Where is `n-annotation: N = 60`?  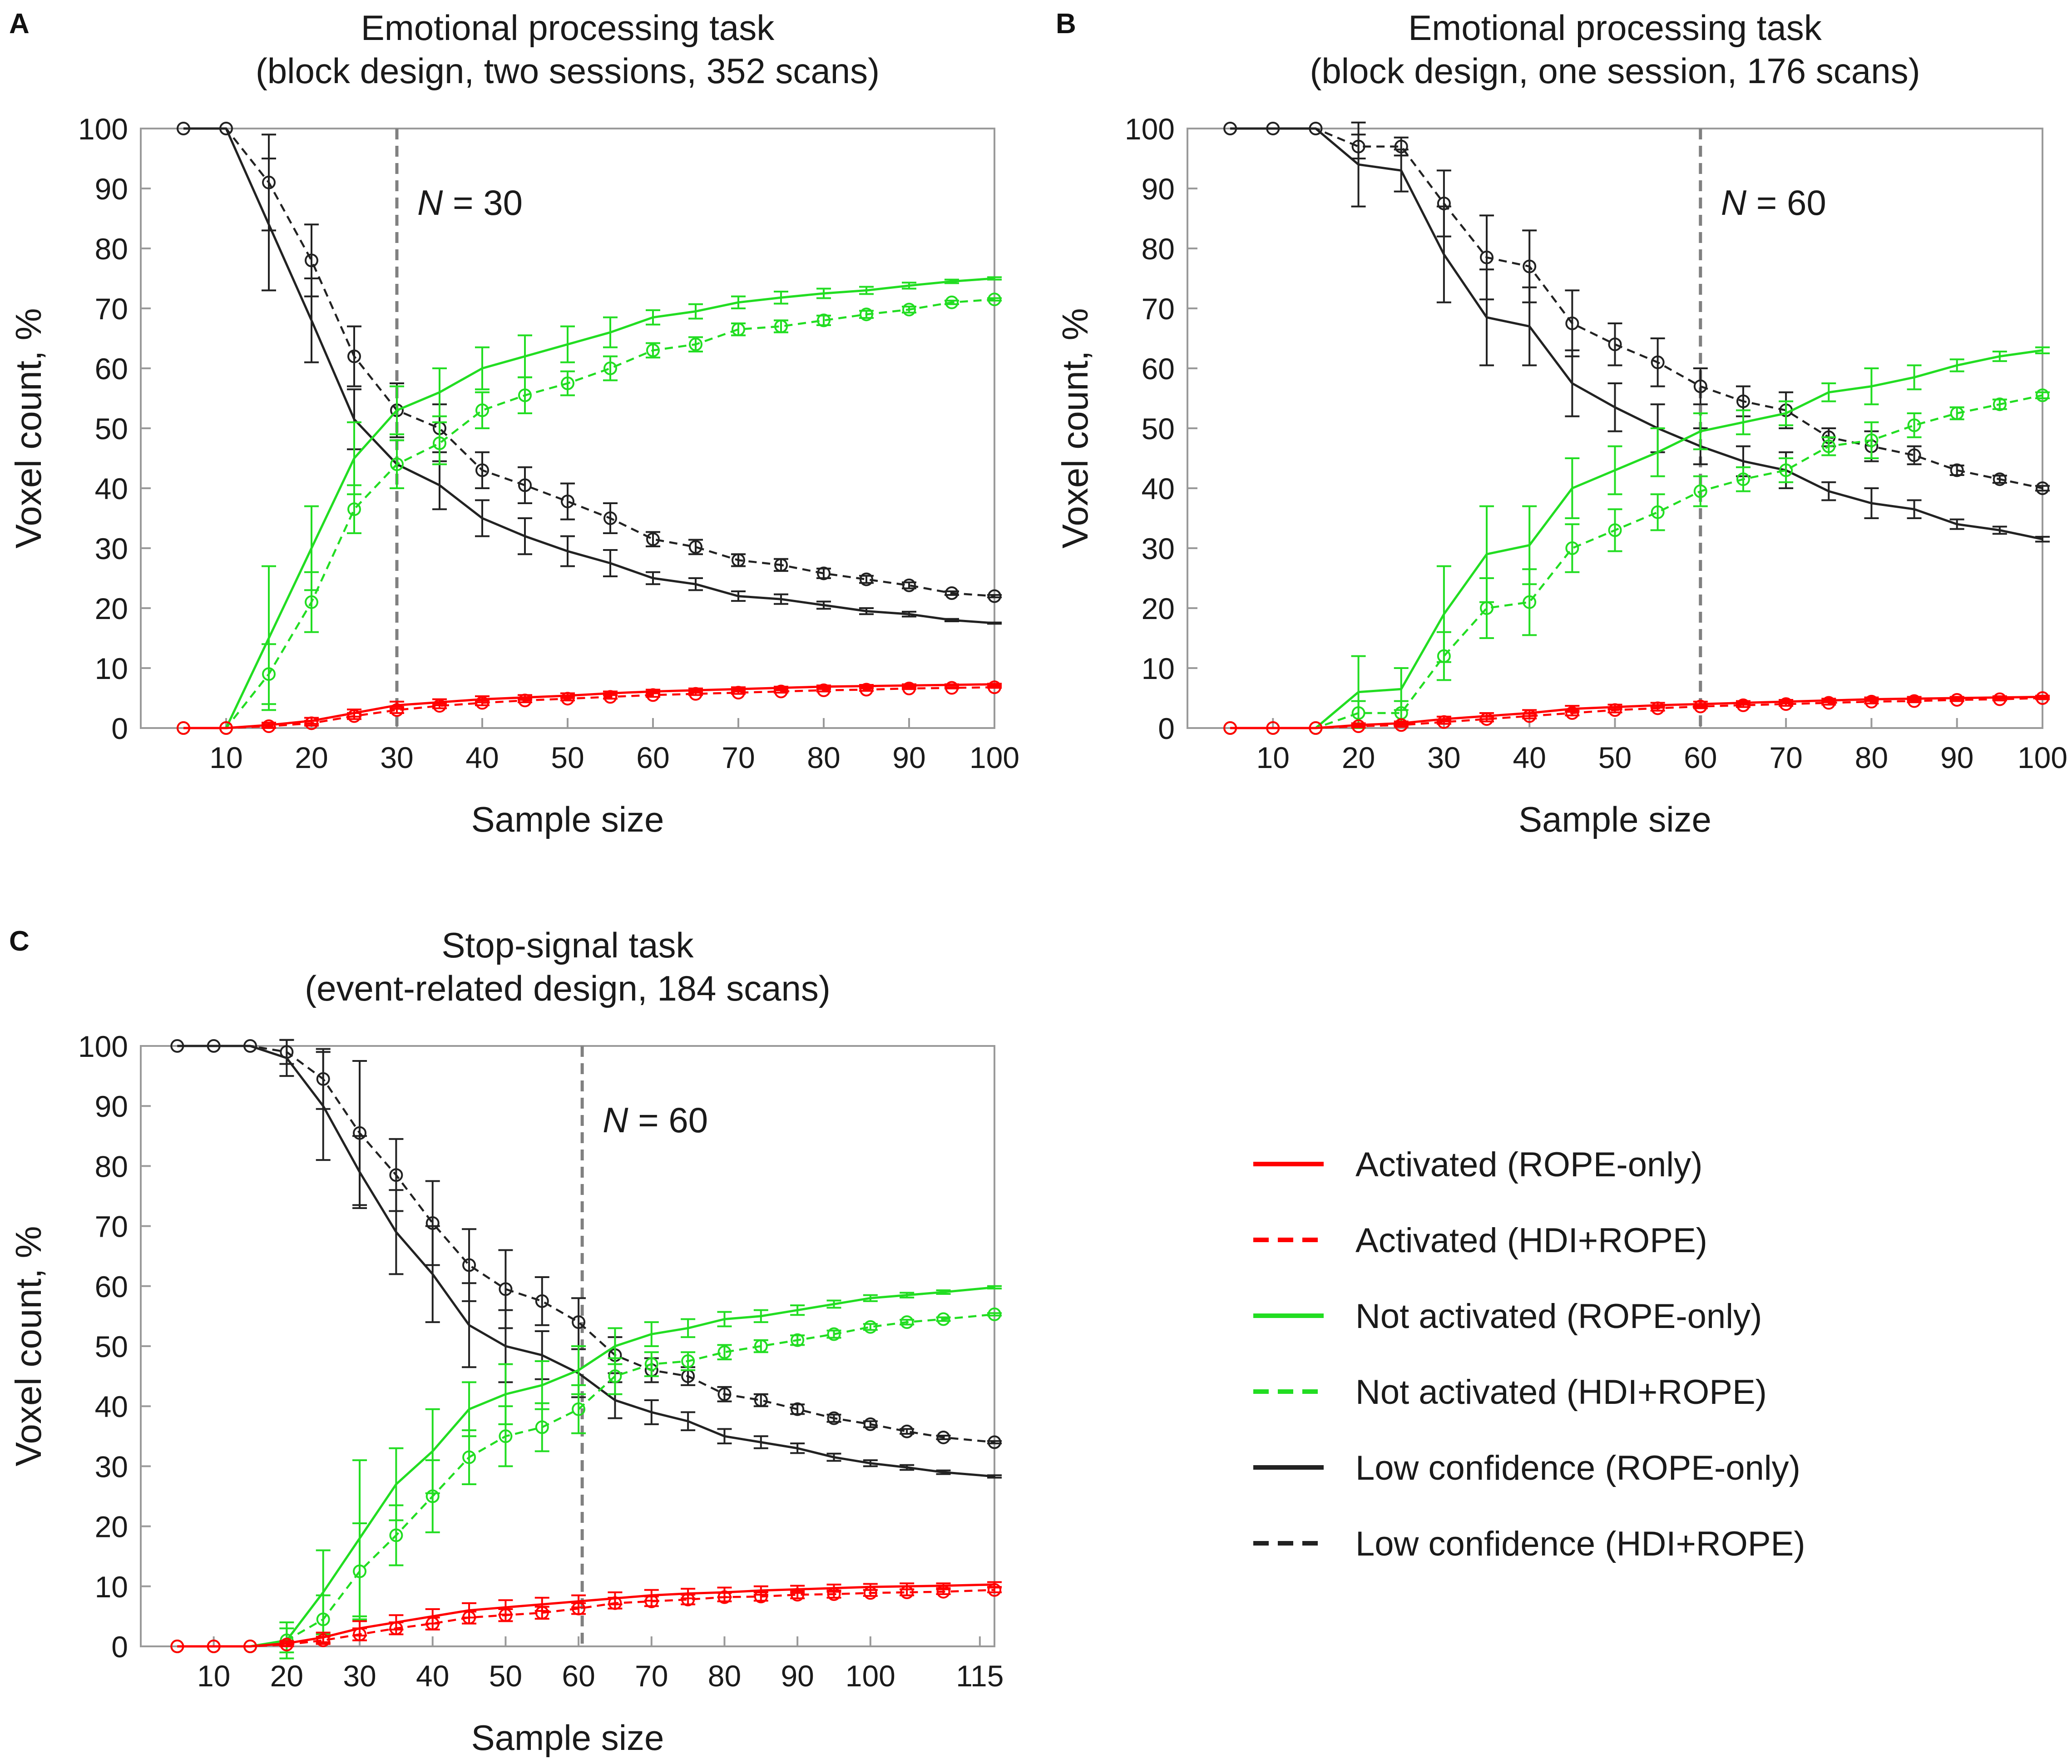
n-annotation: N = 60 is located at coordinates (655, 1120).